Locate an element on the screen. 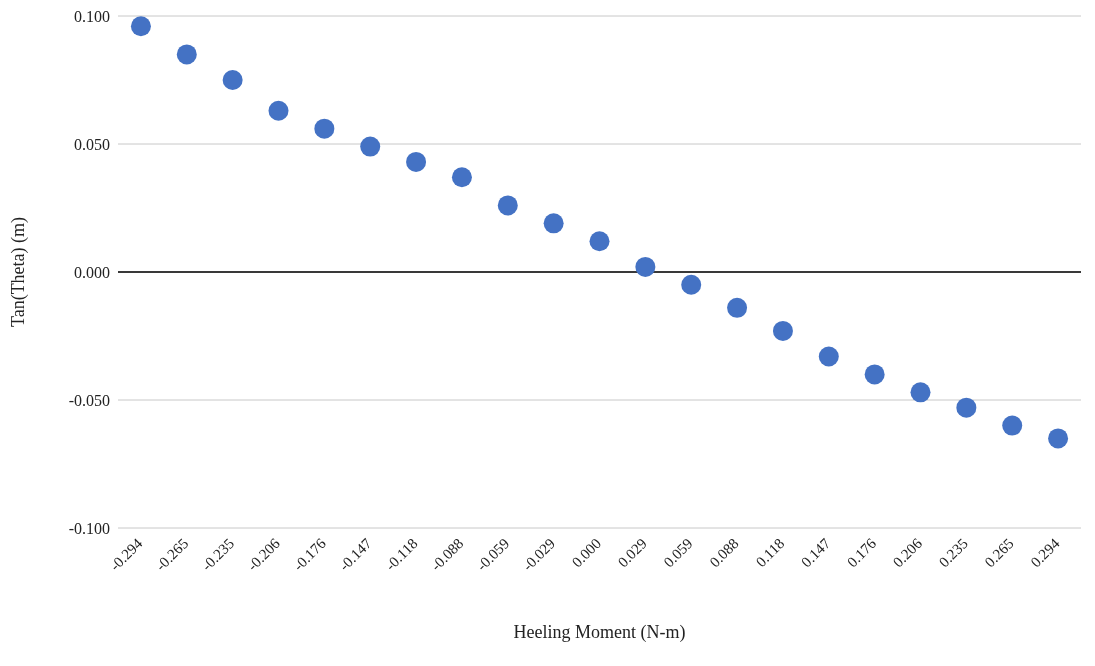 This screenshot has width=1095, height=666. y-tick-label: -0.100 is located at coordinates (89, 528).